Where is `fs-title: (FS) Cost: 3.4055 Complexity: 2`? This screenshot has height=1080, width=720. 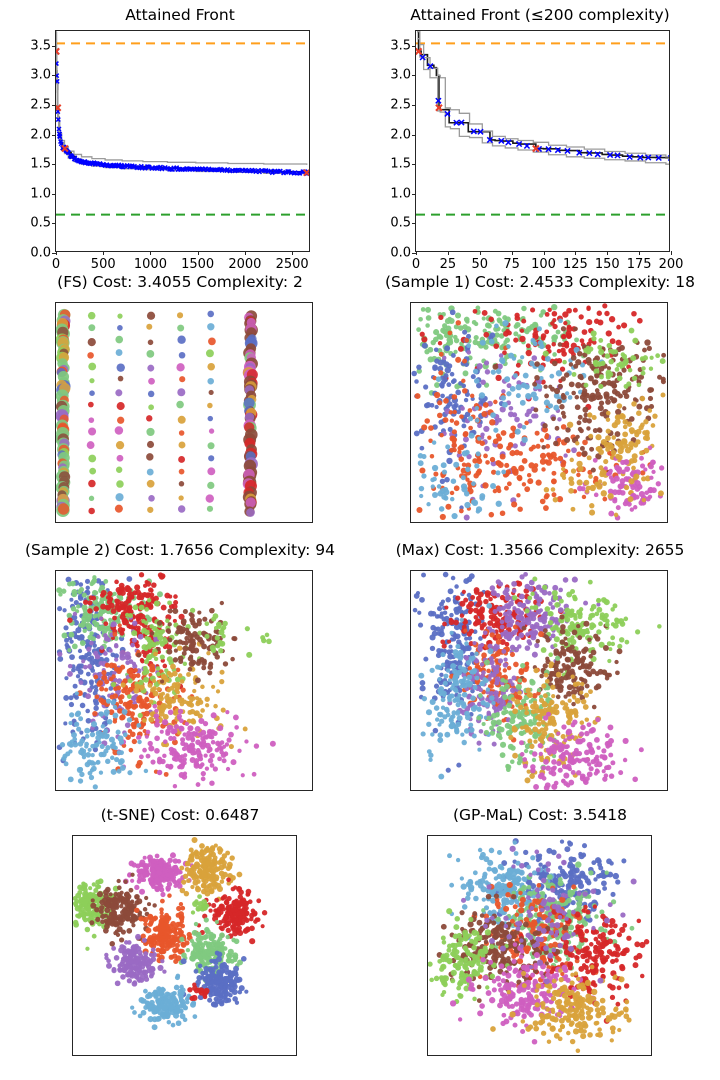 fs-title: (FS) Cost: 3.4055 Complexity: 2 is located at coordinates (180, 282).